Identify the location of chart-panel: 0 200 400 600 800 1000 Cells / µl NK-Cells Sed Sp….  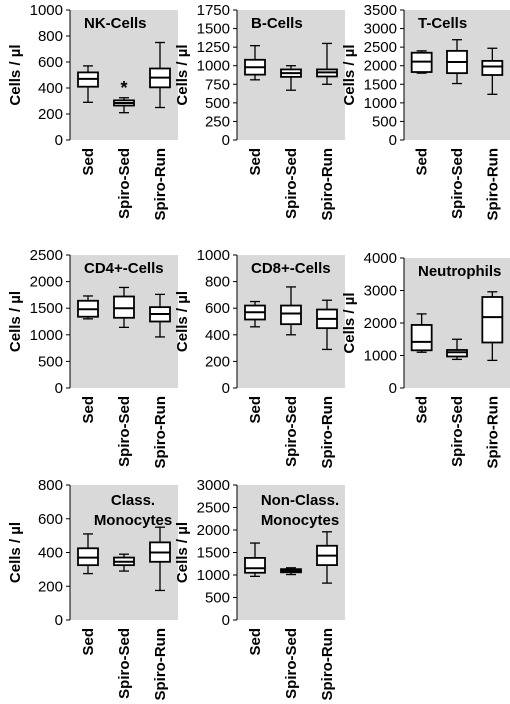
(92, 111).